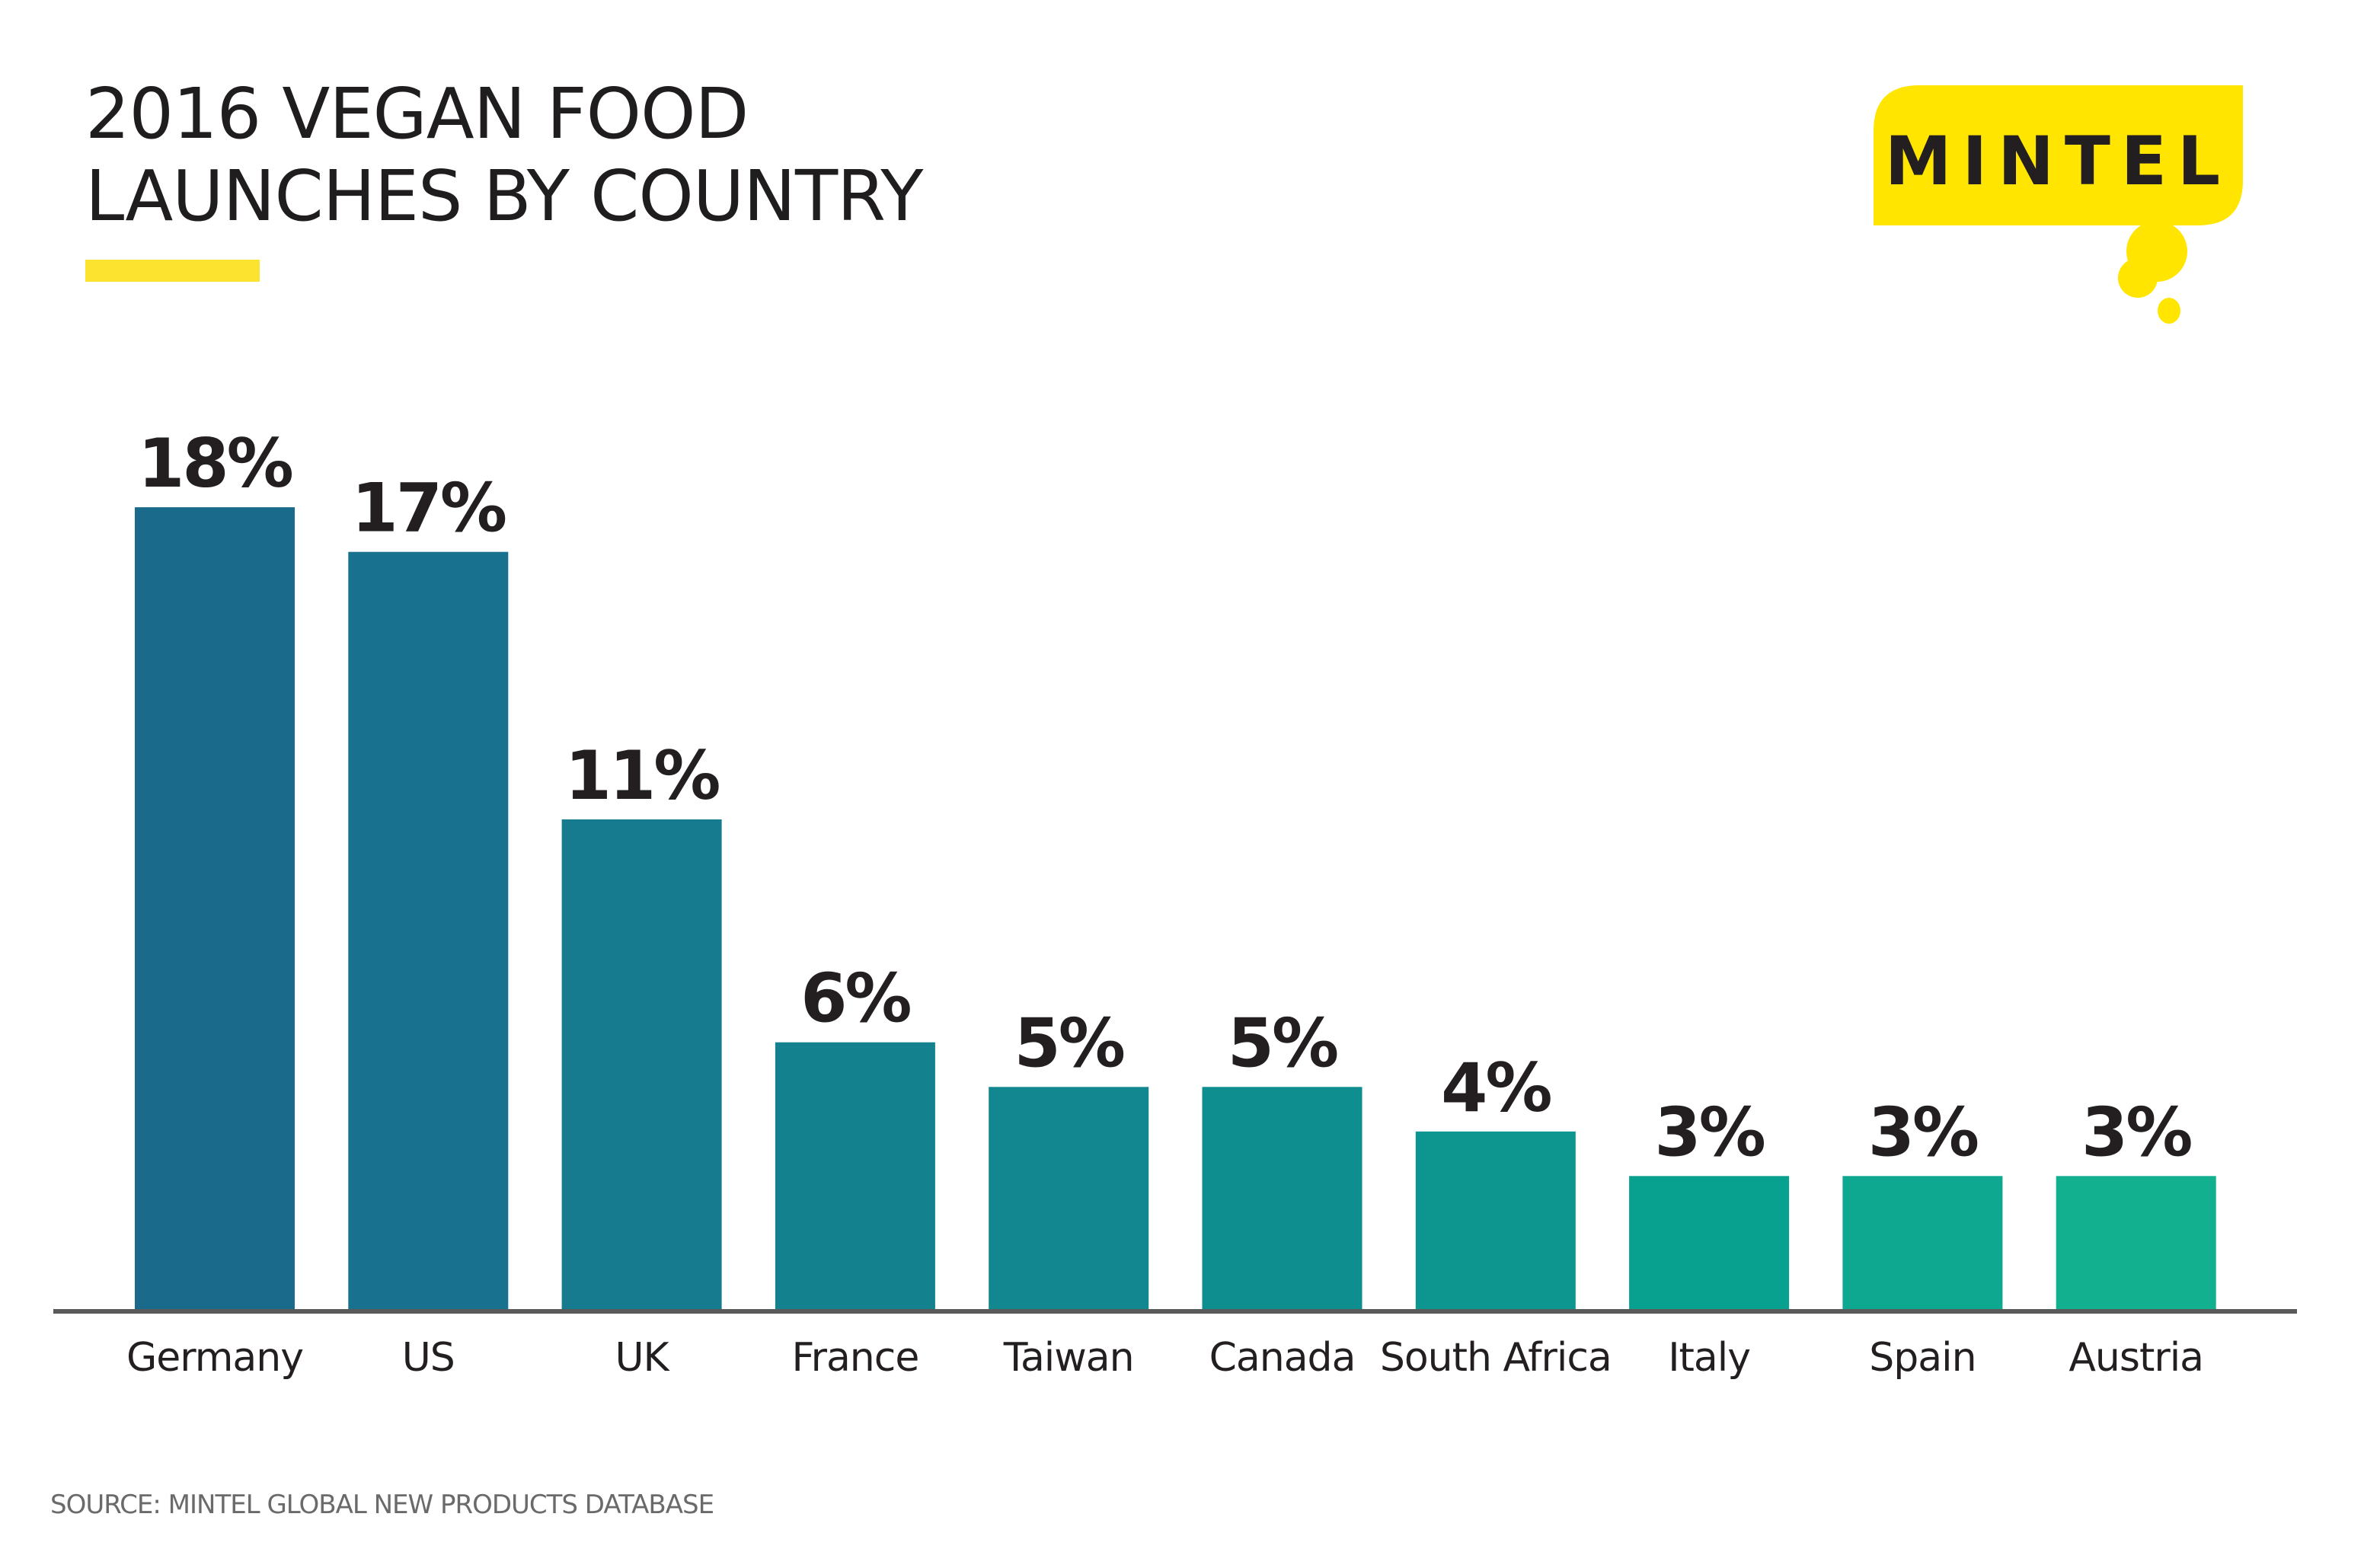  I want to click on mintel-logo: MINTEL, so click(2058, 204).